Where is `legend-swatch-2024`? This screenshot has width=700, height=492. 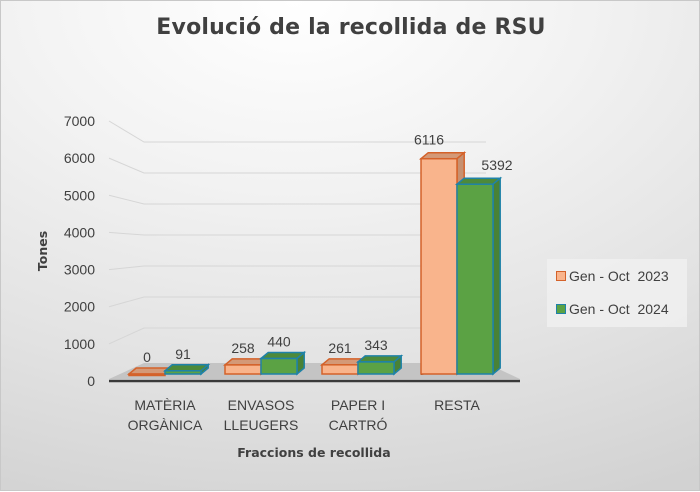
legend-swatch-2024 is located at coordinates (561, 309).